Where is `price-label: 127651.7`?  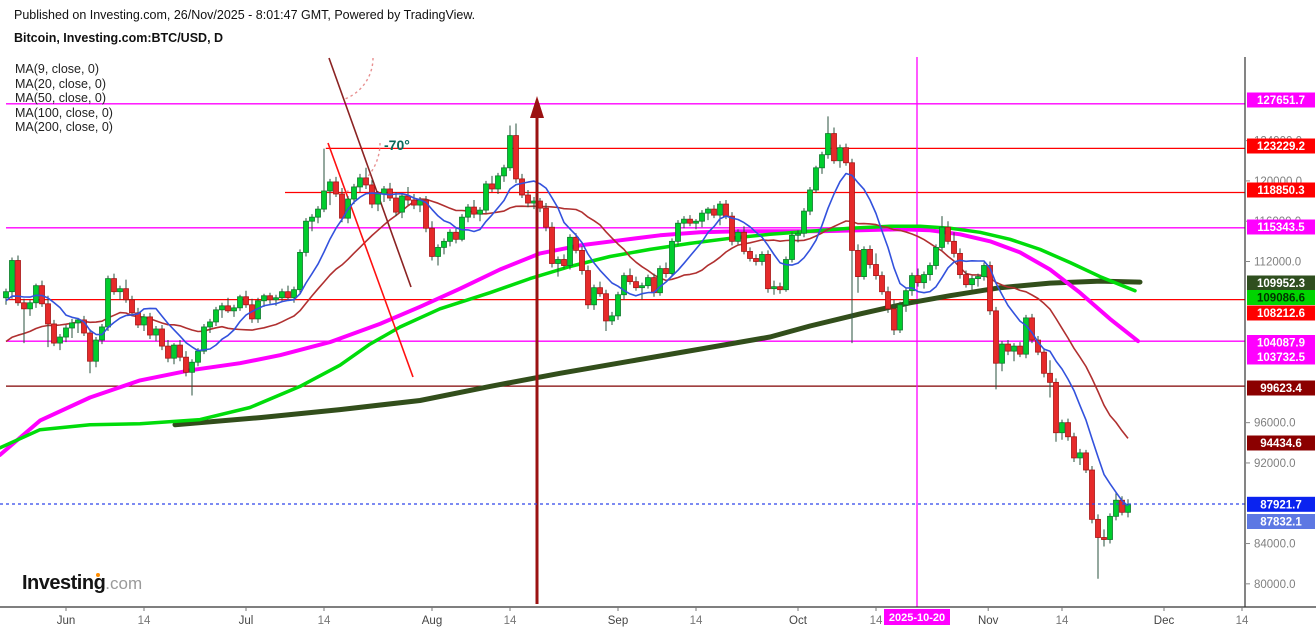 price-label: 127651.7 is located at coordinates (1281, 101).